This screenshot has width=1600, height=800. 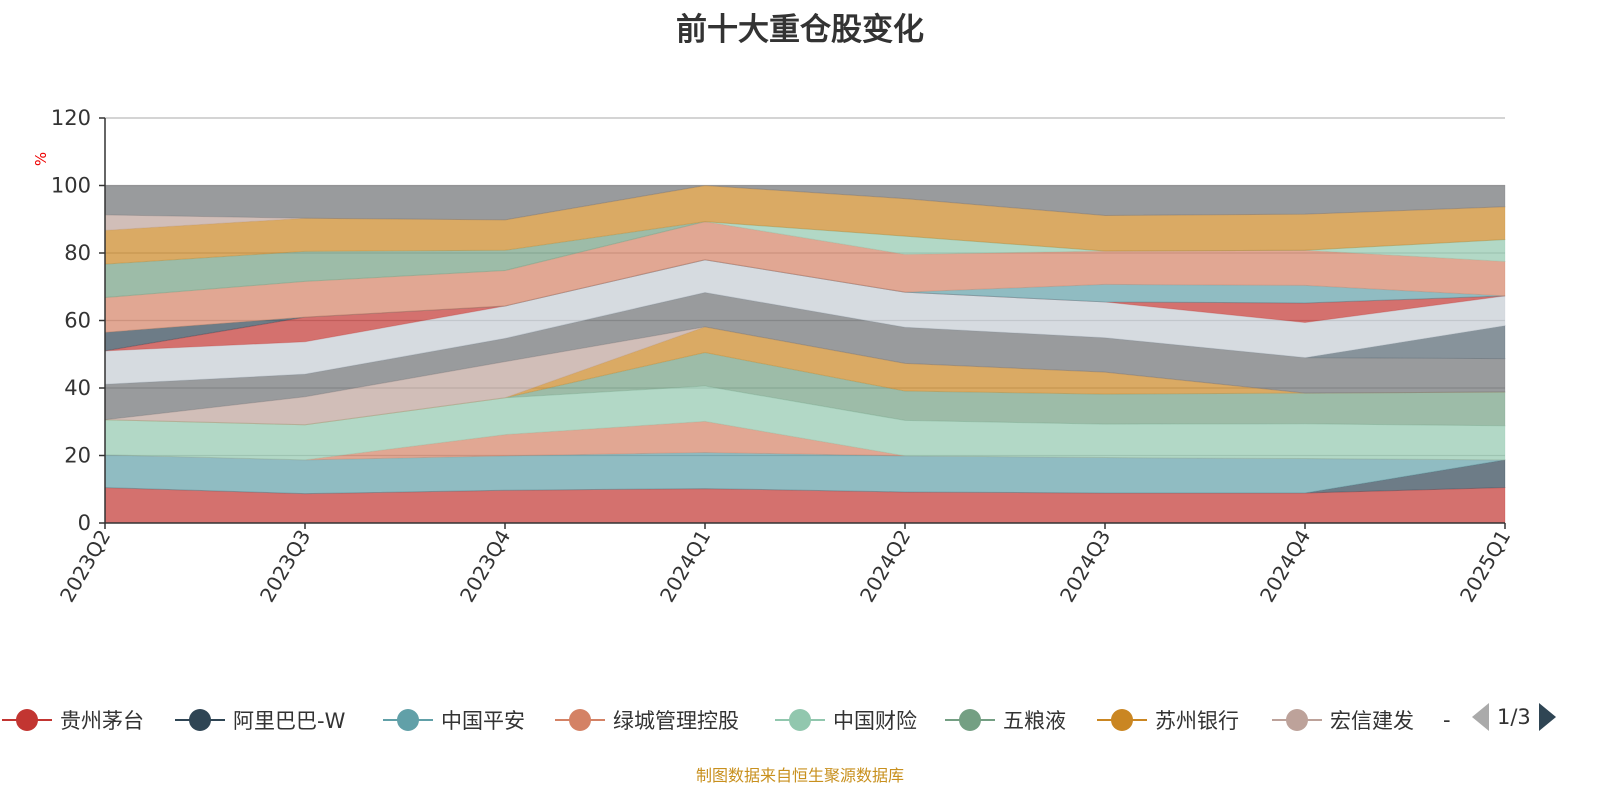 I want to click on y-tick-label: 100, so click(x=71, y=186).